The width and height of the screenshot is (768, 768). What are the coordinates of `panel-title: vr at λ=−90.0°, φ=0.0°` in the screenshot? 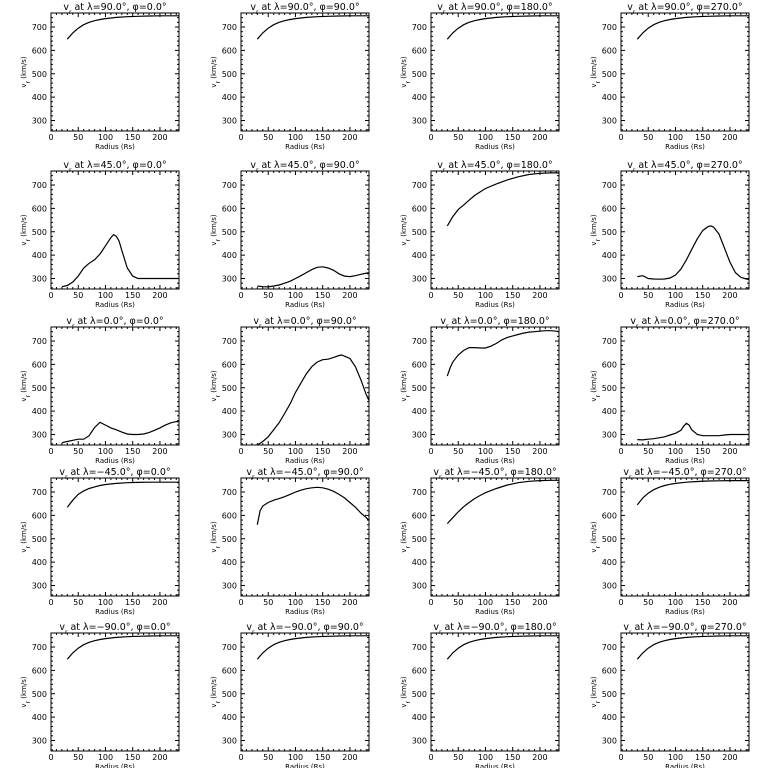 It's located at (114, 629).